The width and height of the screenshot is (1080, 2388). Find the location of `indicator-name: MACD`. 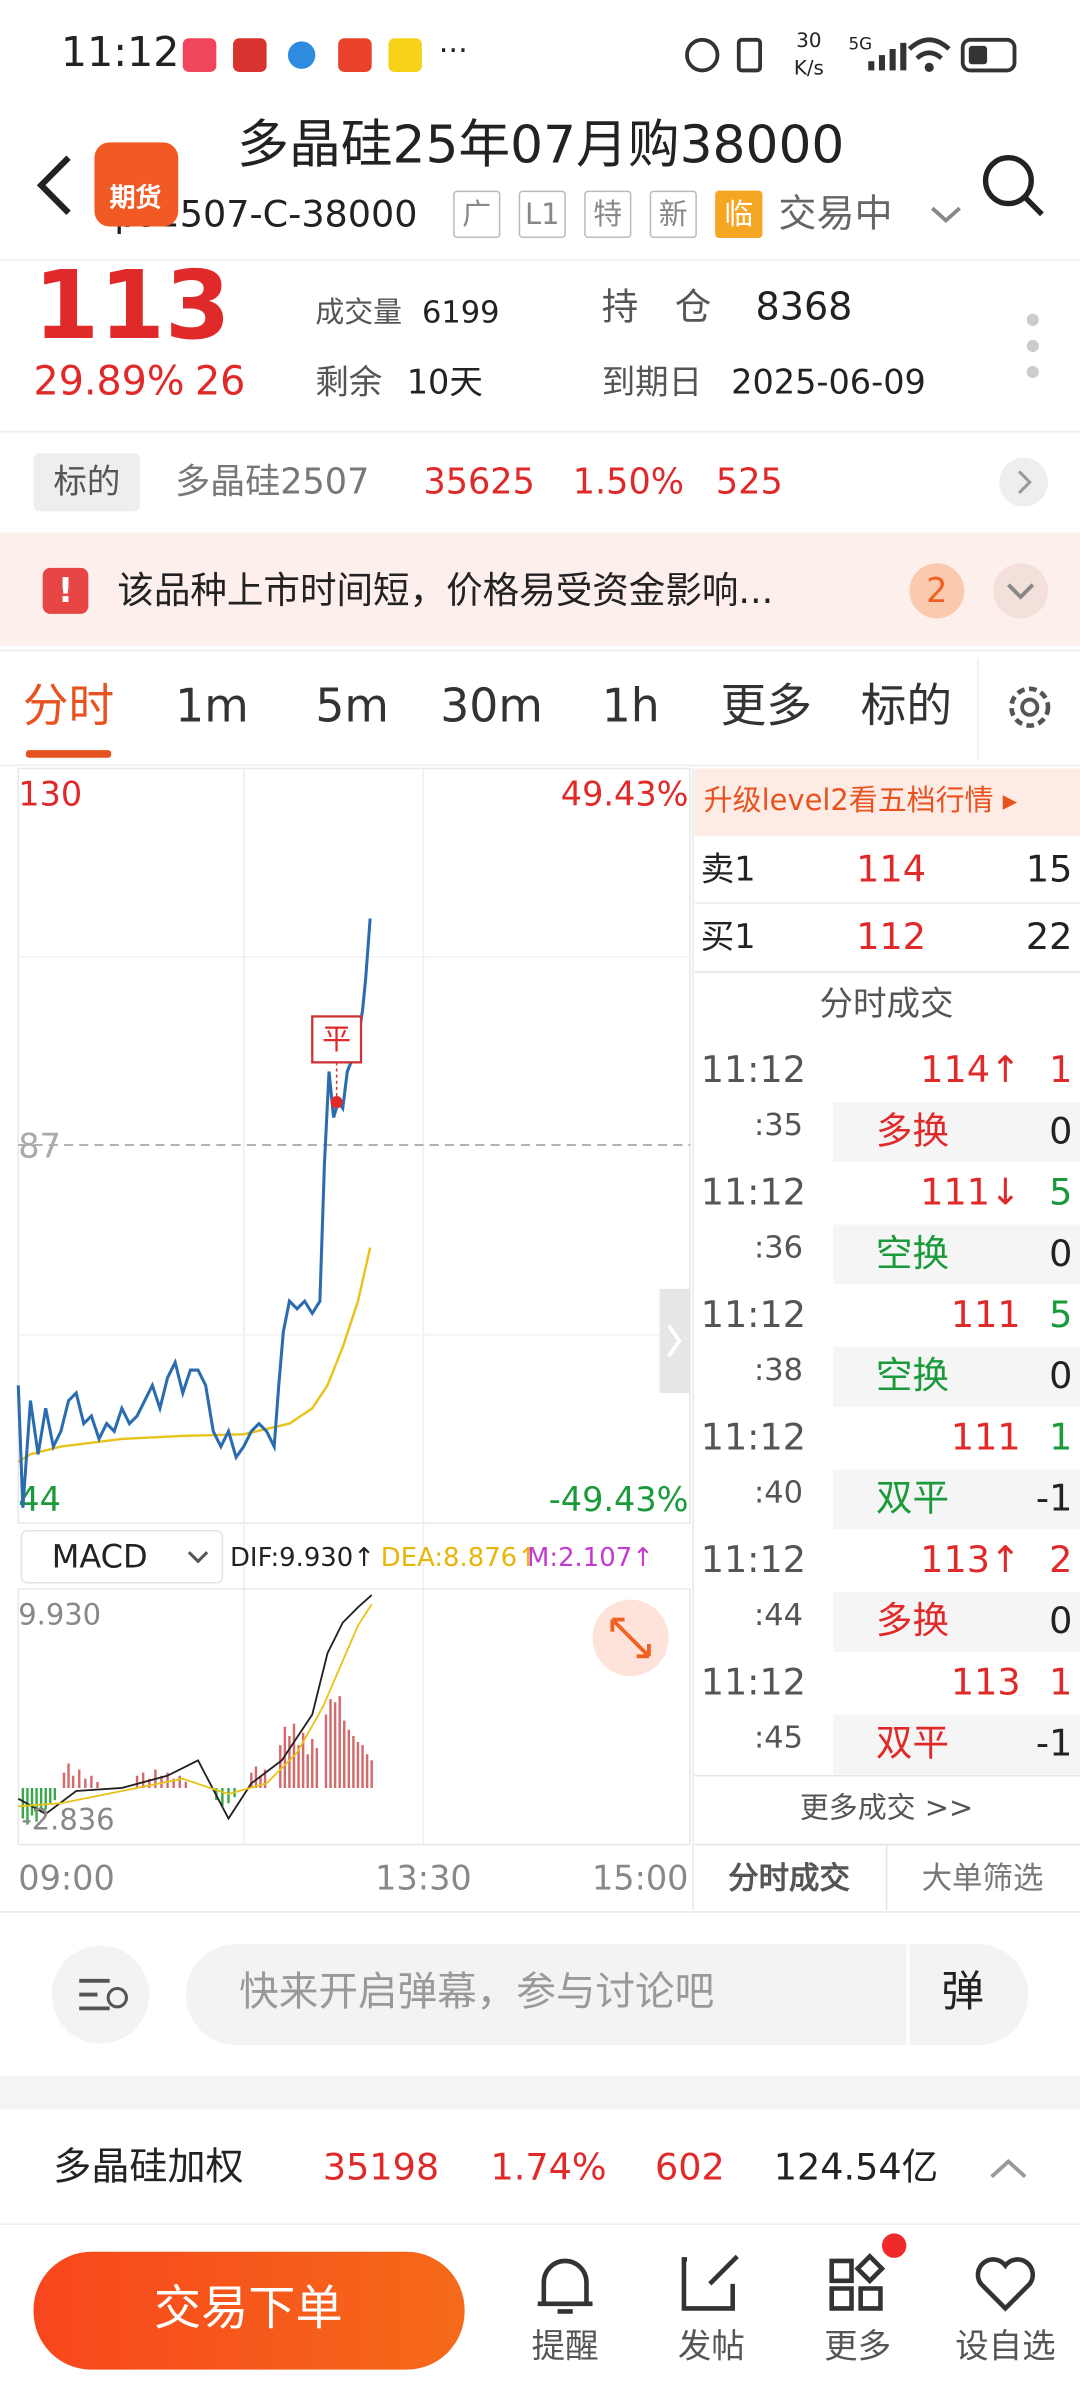

indicator-name: MACD is located at coordinates (100, 1556).